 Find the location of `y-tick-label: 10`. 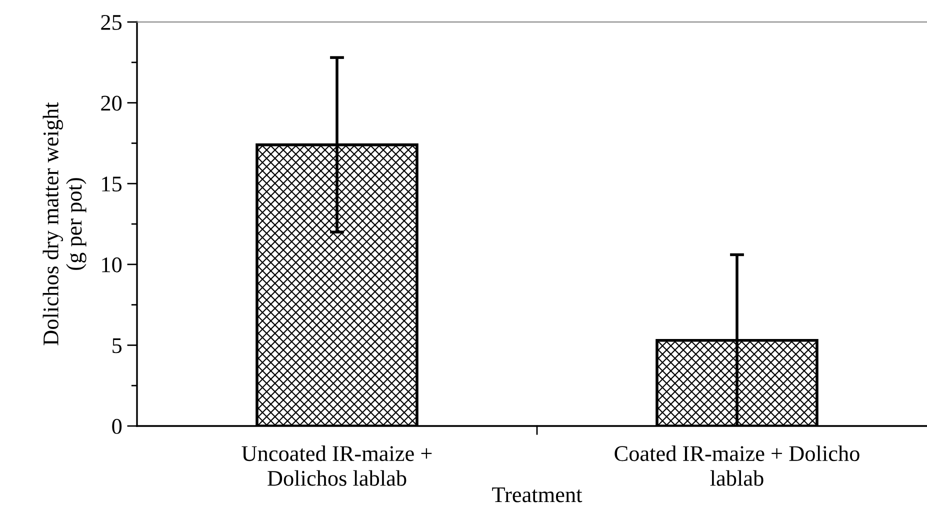

y-tick-label: 10 is located at coordinates (112, 264).